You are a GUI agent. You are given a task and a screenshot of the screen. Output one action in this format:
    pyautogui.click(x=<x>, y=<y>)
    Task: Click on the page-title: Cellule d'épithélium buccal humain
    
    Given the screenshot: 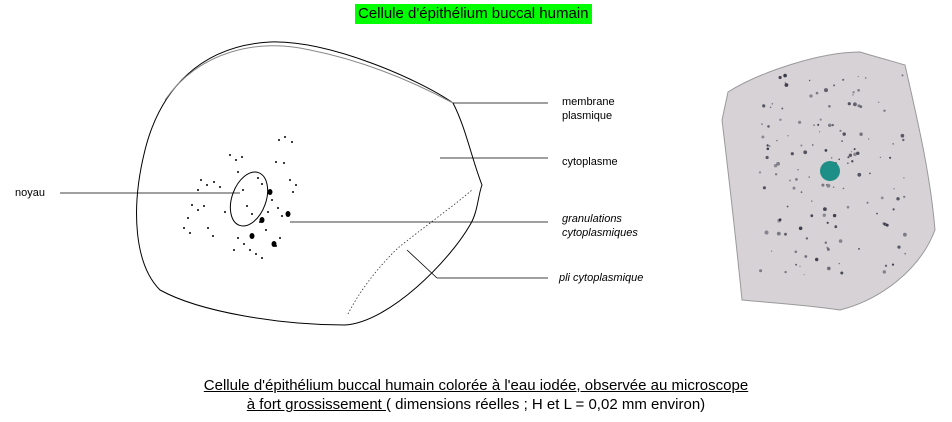 What is the action you would take?
    pyautogui.click(x=473, y=14)
    